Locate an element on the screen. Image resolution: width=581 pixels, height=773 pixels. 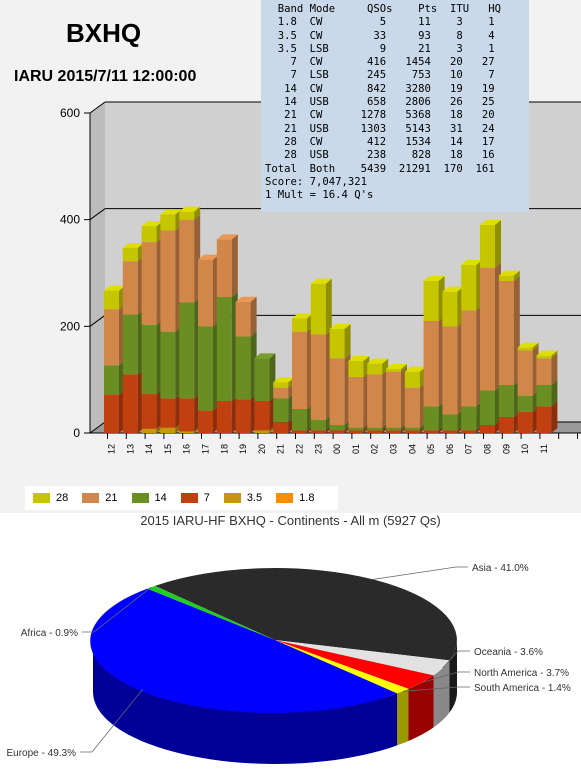
pie-label: Africa - 0.9% is located at coordinates (49, 633).